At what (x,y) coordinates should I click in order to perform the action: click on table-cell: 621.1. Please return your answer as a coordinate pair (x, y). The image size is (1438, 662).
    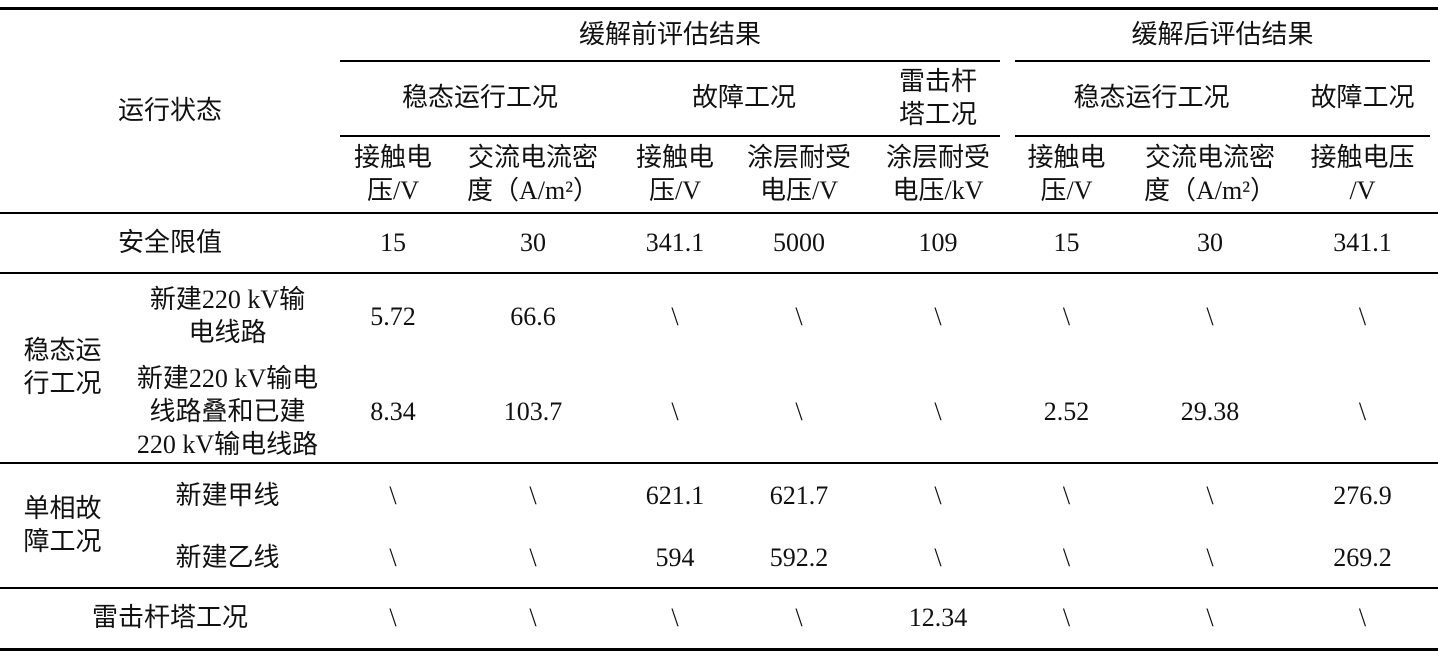
    Looking at the image, I should click on (675, 495).